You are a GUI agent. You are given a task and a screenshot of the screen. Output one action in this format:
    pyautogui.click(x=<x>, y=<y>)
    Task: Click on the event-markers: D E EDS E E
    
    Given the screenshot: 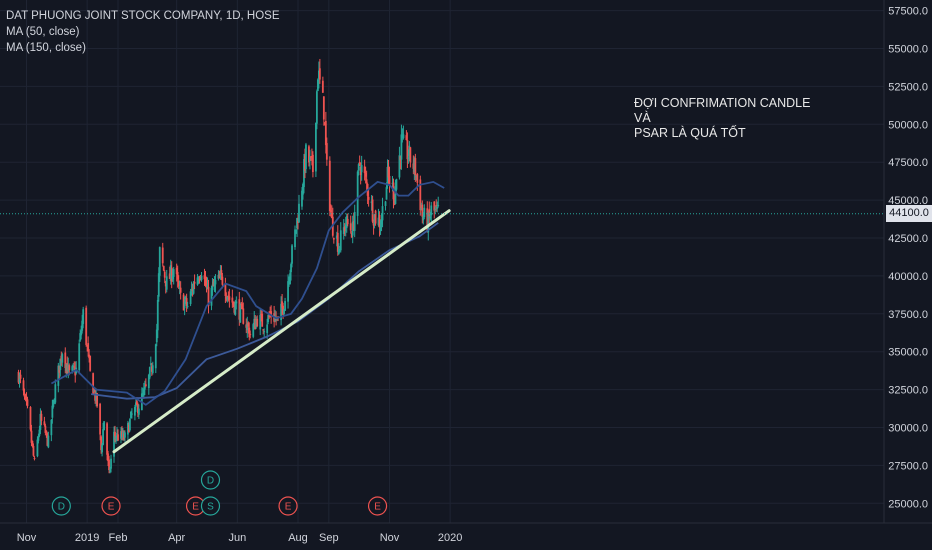 What is the action you would take?
    pyautogui.click(x=219, y=493)
    